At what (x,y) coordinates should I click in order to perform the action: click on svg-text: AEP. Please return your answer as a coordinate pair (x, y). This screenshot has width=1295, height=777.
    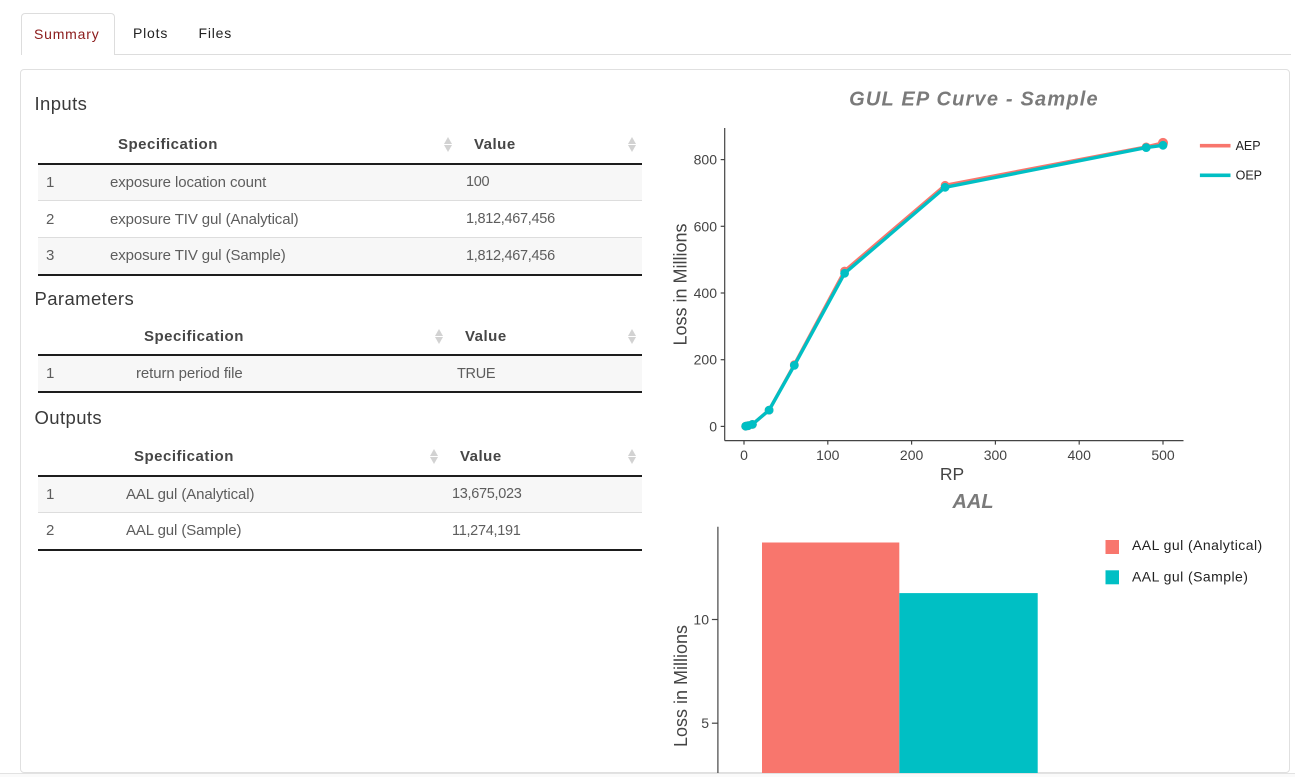
    Looking at the image, I should click on (1248, 146).